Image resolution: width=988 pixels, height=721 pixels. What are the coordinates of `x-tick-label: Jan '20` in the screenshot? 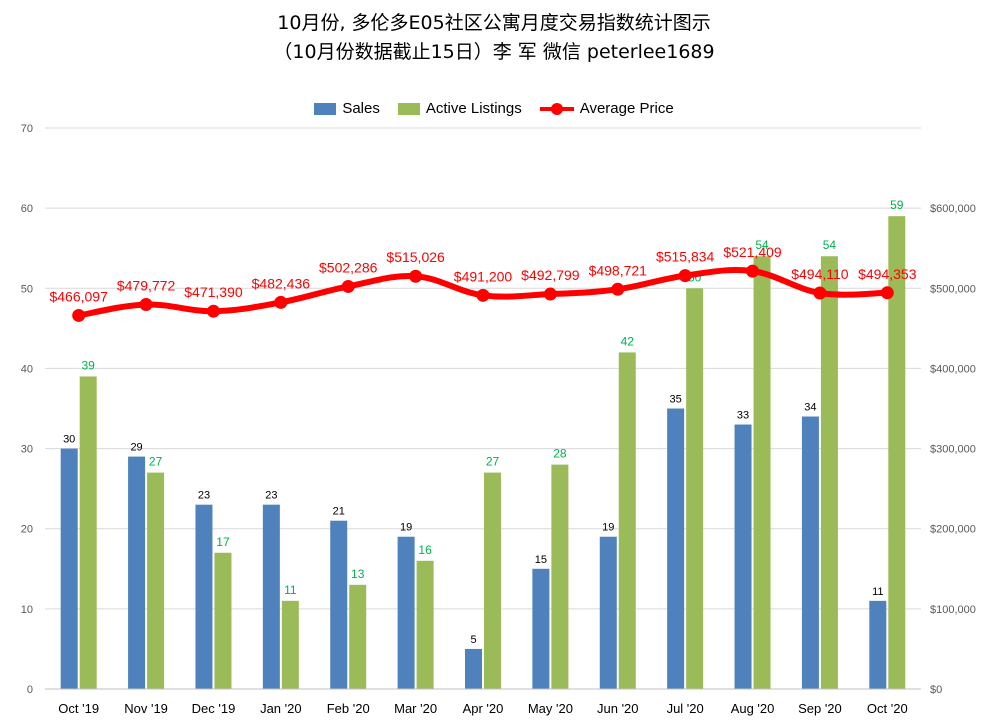 It's located at (281, 708).